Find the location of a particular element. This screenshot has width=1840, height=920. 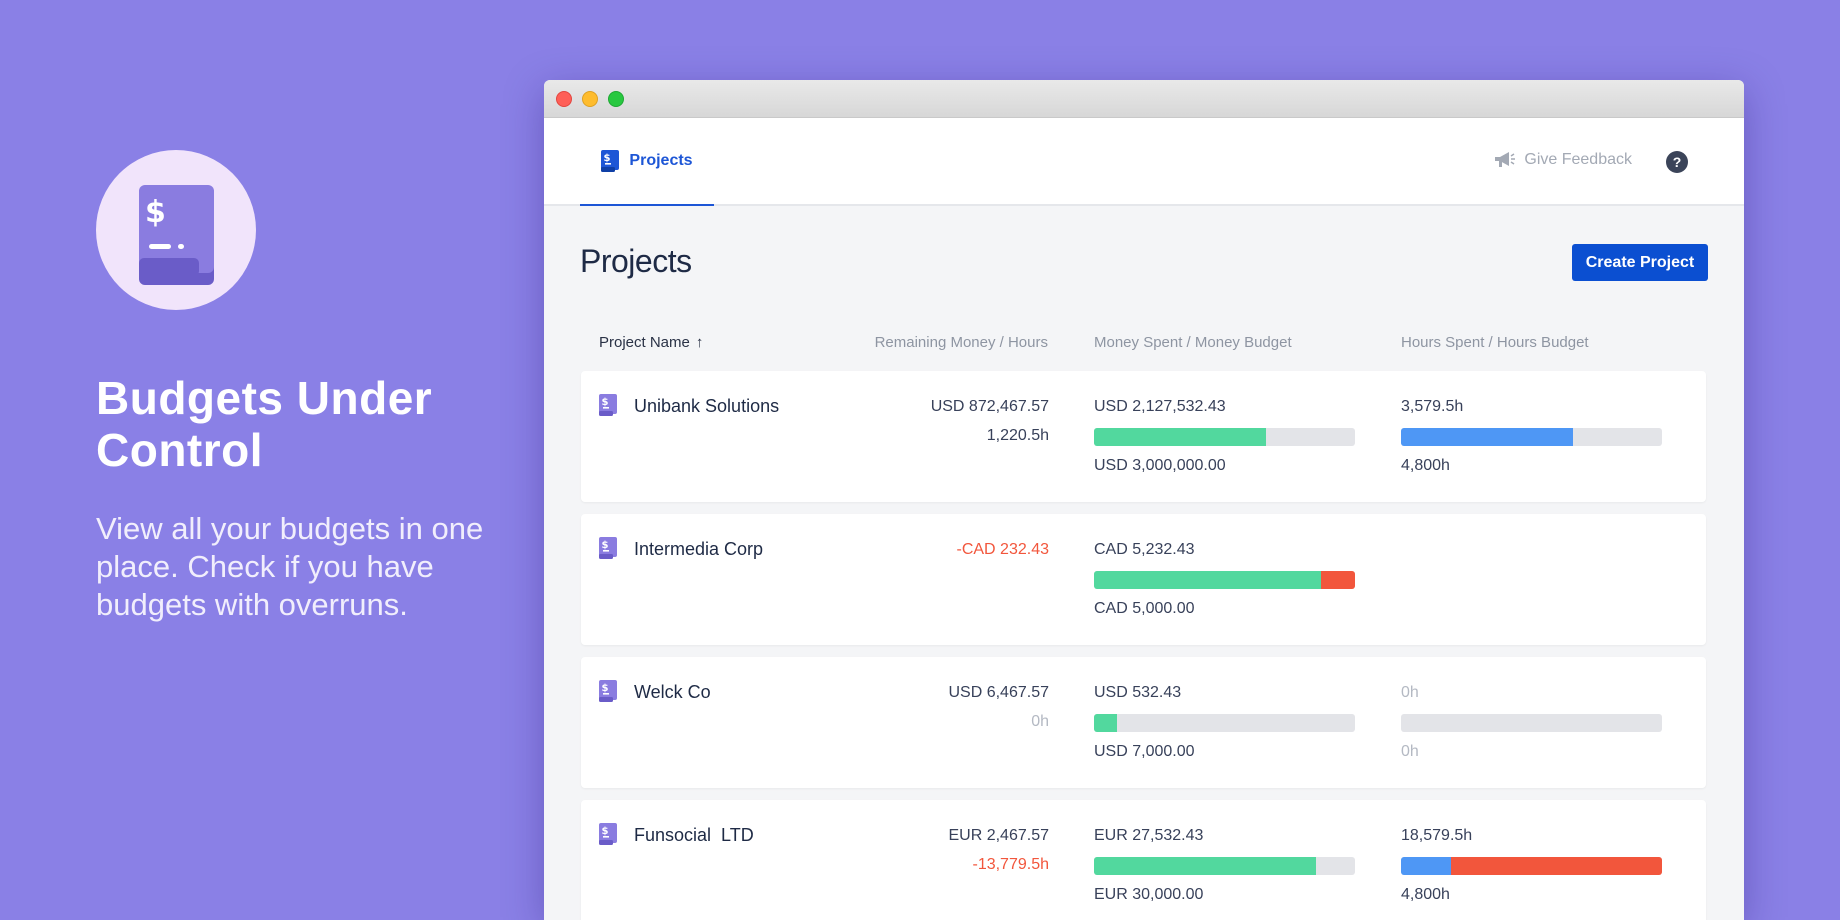

money-spent: USD 2,127,532.43 is located at coordinates (1160, 406).